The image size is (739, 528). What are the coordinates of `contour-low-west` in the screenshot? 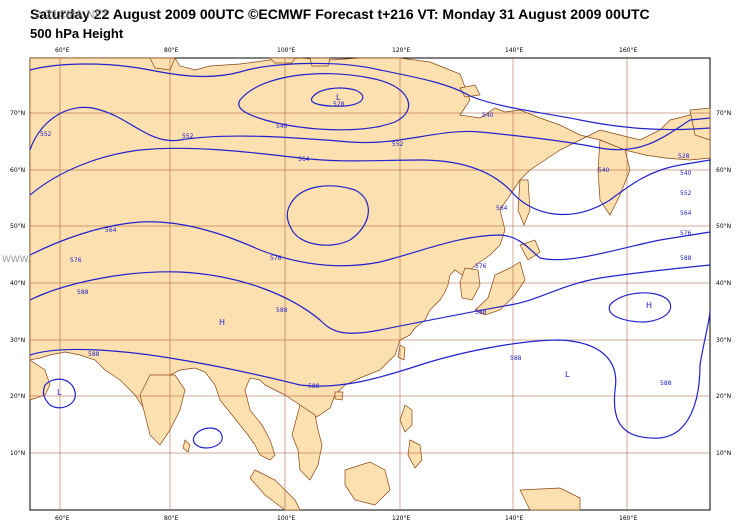 It's located at (59, 393).